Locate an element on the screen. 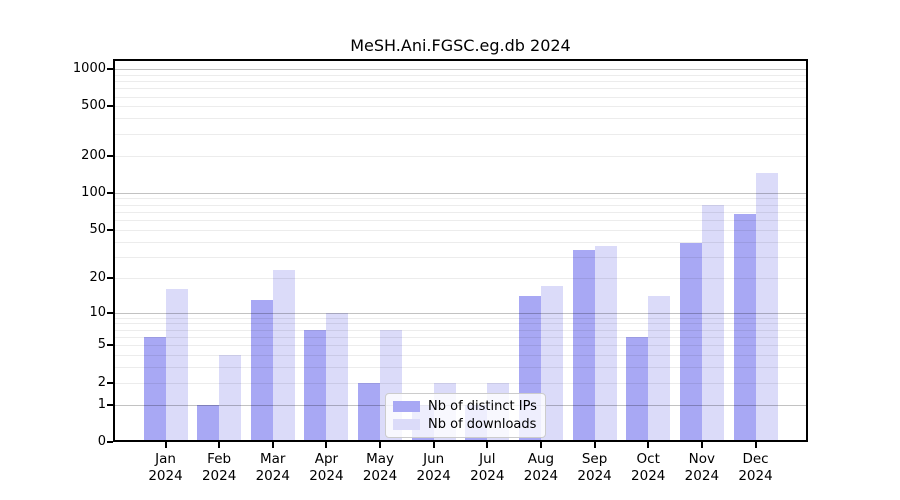 This screenshot has height=500, width=900. x-tick-label: Sep 2024 is located at coordinates (595, 468).